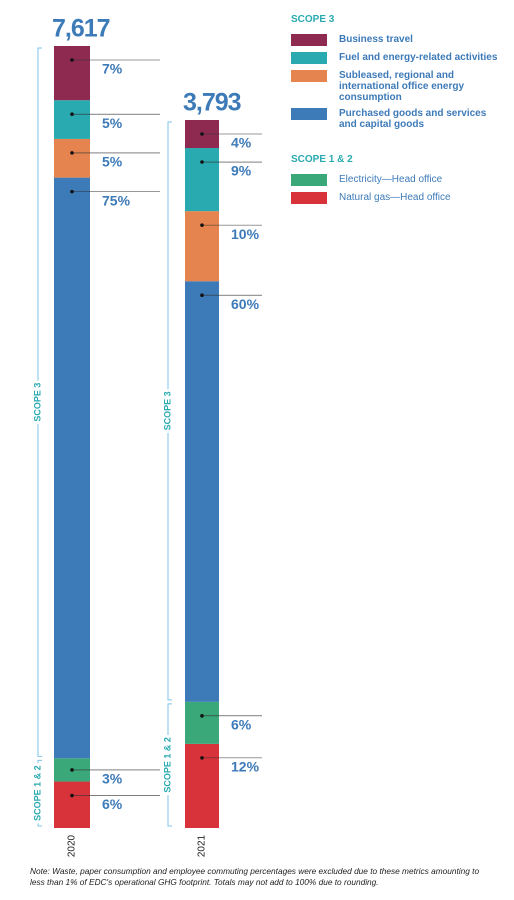 The width and height of the screenshot is (514, 900). Describe the element at coordinates (418, 57) in the screenshot. I see `legend-label: Fuel and energy-related activities` at that location.